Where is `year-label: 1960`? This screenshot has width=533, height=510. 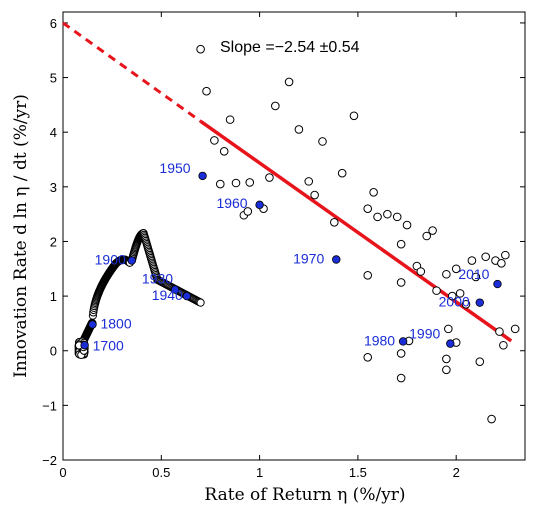
year-label: 1960 is located at coordinates (231, 203).